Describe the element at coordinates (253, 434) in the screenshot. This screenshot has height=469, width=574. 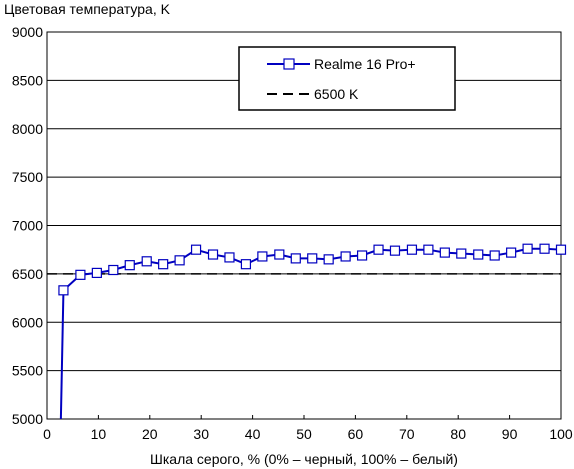
I see `x-tick-label: 40` at that location.